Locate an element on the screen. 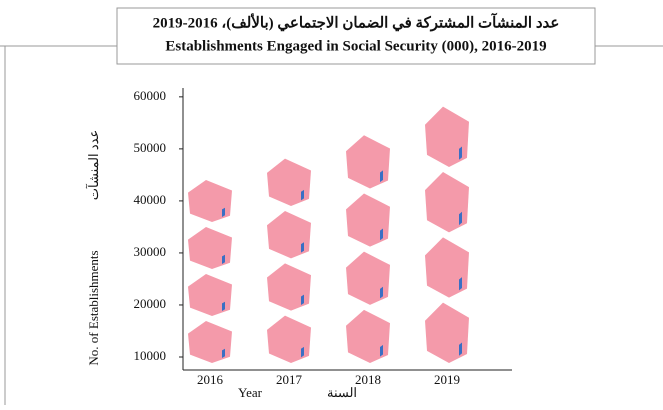  x-tick-label: 2016 is located at coordinates (210, 379).